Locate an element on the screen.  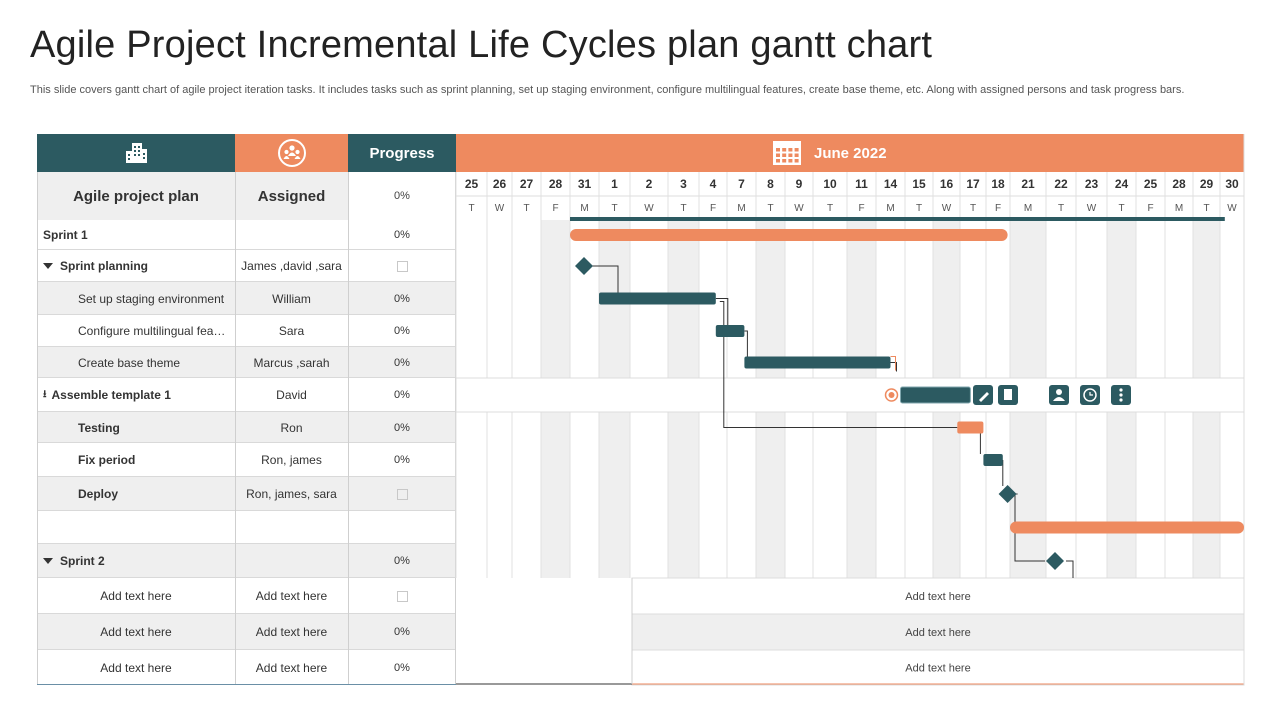
download-icon: ⭳ is located at coordinates (45, 394).